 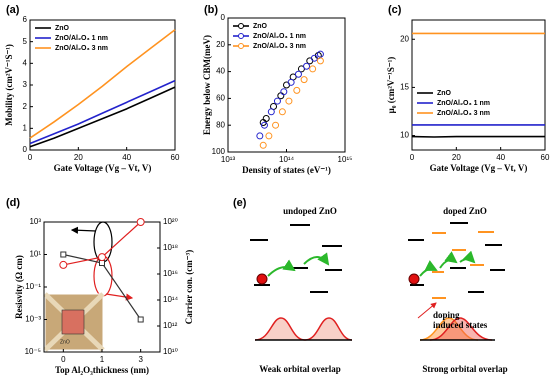 I want to click on d-annotations: ZnO, so click(x=88, y=286).